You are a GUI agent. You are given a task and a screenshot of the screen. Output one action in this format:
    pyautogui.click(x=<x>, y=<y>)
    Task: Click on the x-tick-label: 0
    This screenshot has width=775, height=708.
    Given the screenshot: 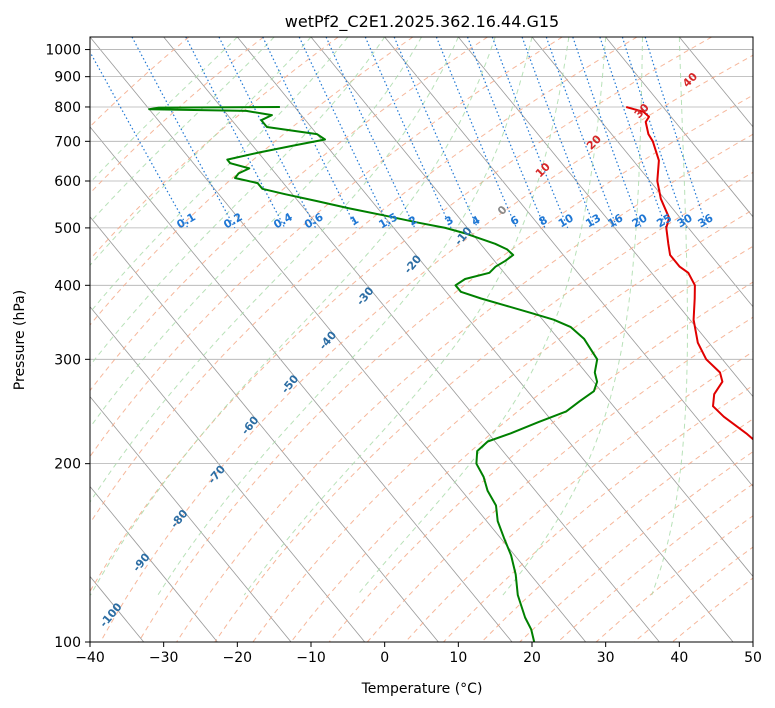 What is the action you would take?
    pyautogui.click(x=384, y=658)
    